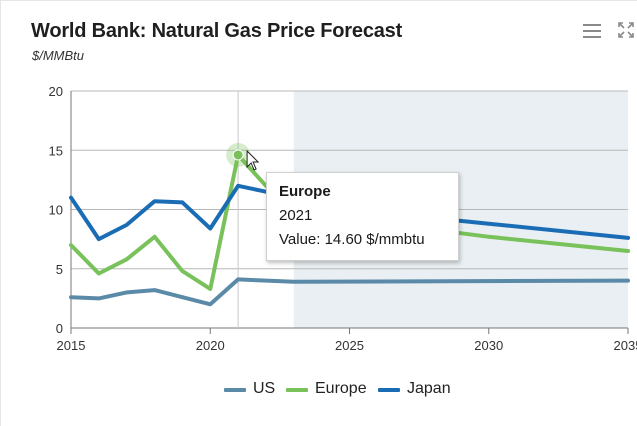 The width and height of the screenshot is (637, 426). What do you see at coordinates (626, 30) in the screenshot?
I see `fullscreen-expand-icon` at bounding box center [626, 30].